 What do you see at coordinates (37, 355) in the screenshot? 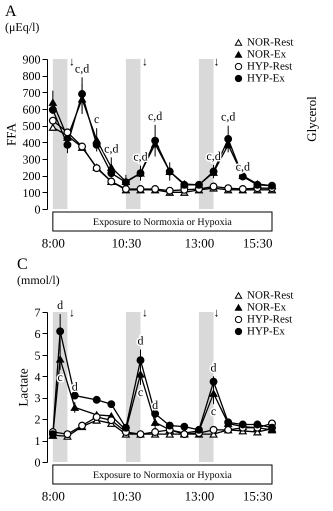
I see `y-tick-label: 5` at bounding box center [37, 355].